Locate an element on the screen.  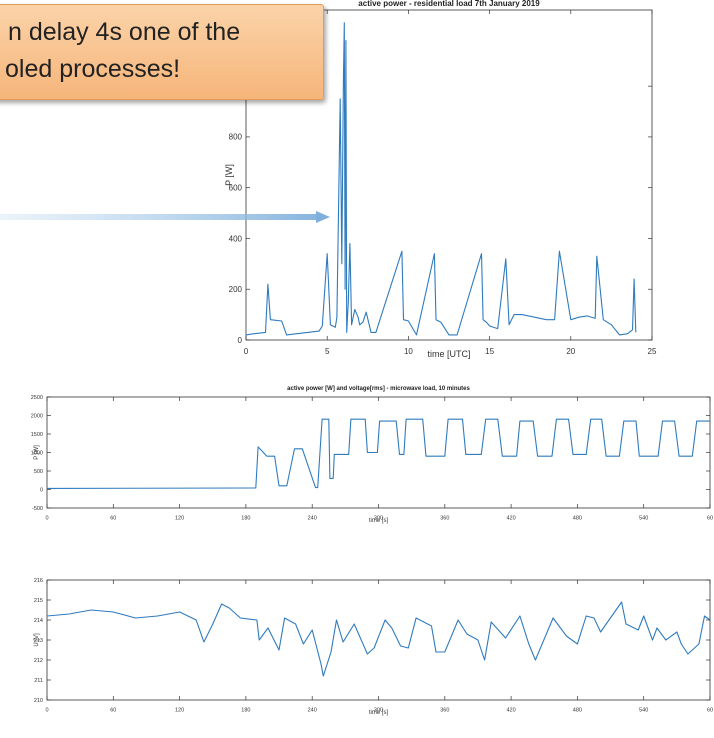
y-tick-label: 500 is located at coordinates (38, 472).